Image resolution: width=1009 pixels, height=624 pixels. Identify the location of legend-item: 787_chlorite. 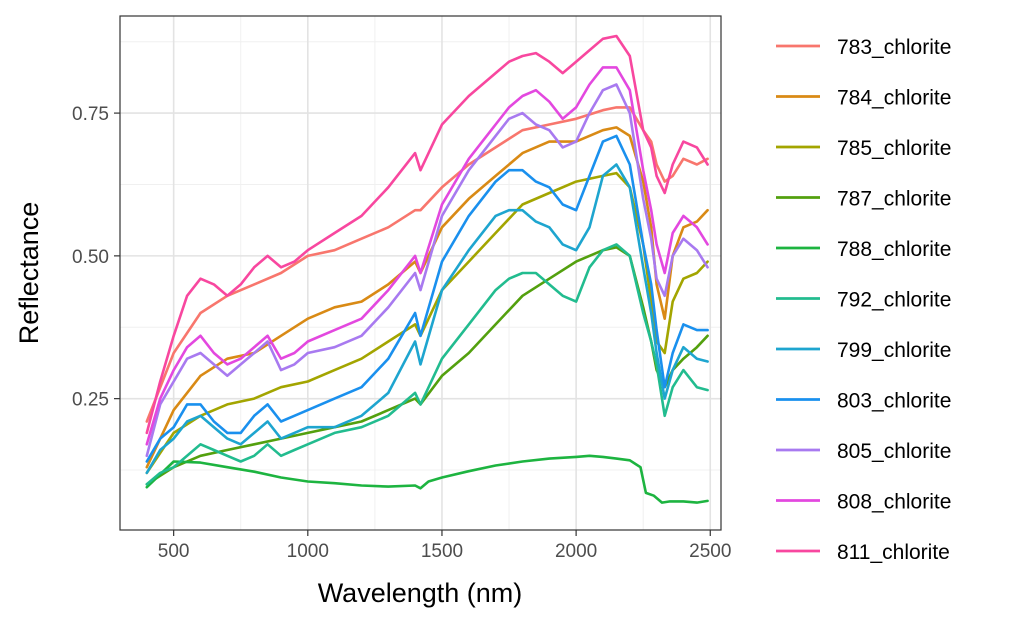
(863, 199).